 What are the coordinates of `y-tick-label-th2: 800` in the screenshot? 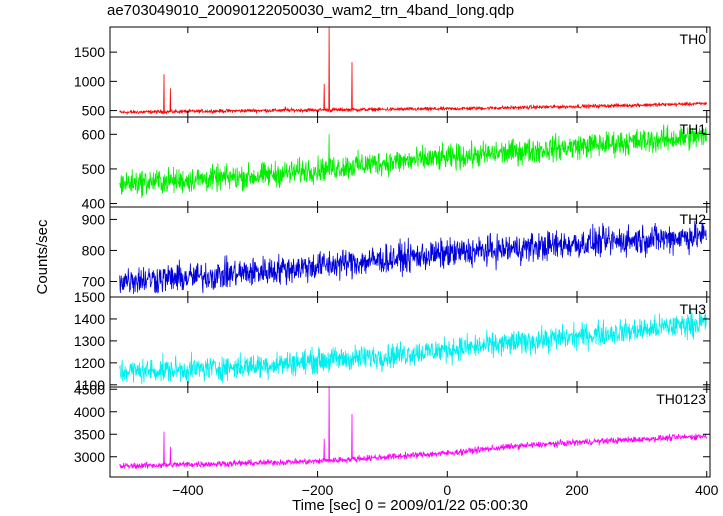 It's located at (94, 250).